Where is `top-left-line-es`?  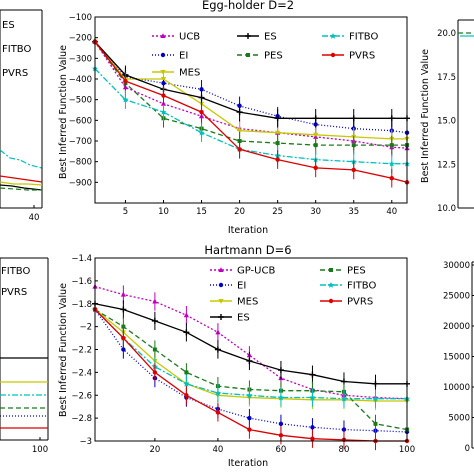
top-left-line-es is located at coordinates (21, 187).